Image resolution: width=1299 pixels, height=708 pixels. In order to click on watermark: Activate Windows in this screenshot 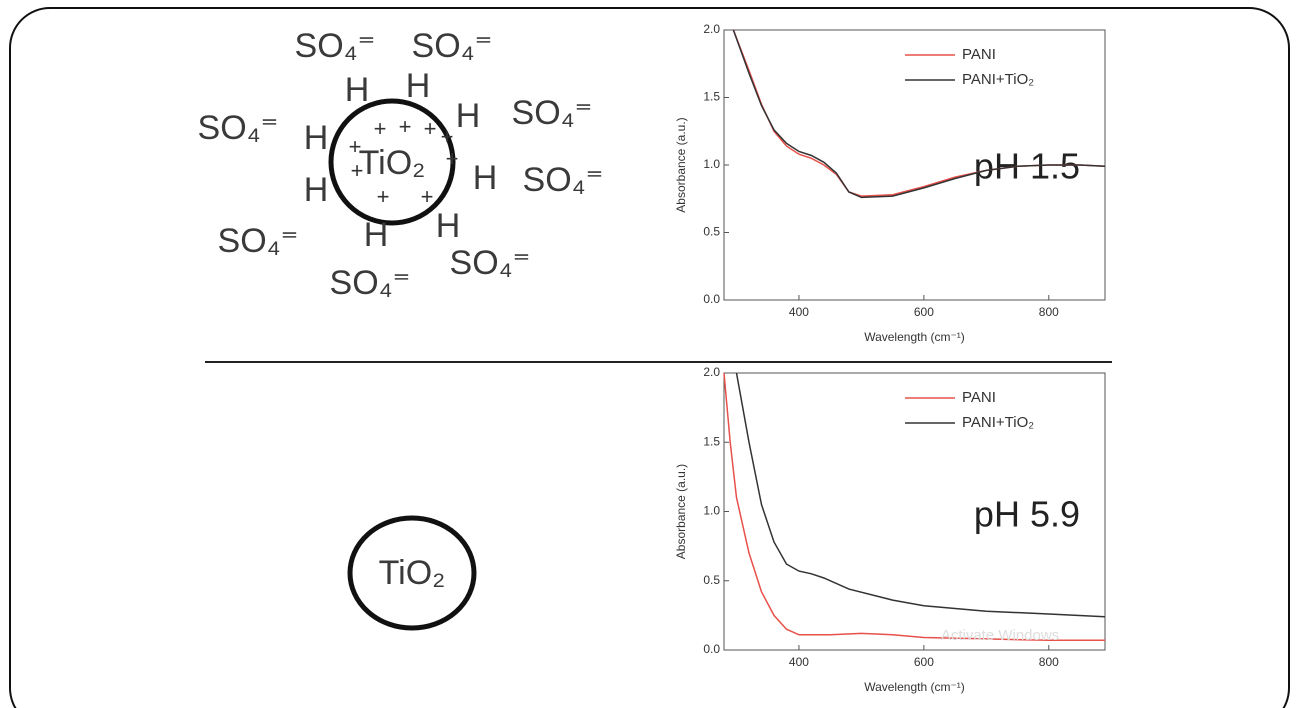, I will do `click(1000, 635)`.